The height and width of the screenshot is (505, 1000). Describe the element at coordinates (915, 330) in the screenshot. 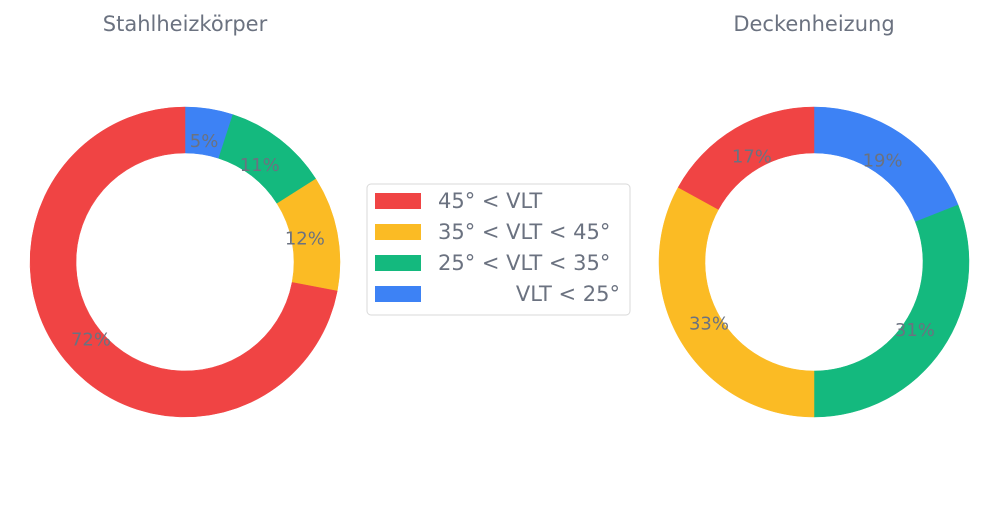

I see `slice-label-right-25-lt-vlt-lt-35: 31%` at that location.